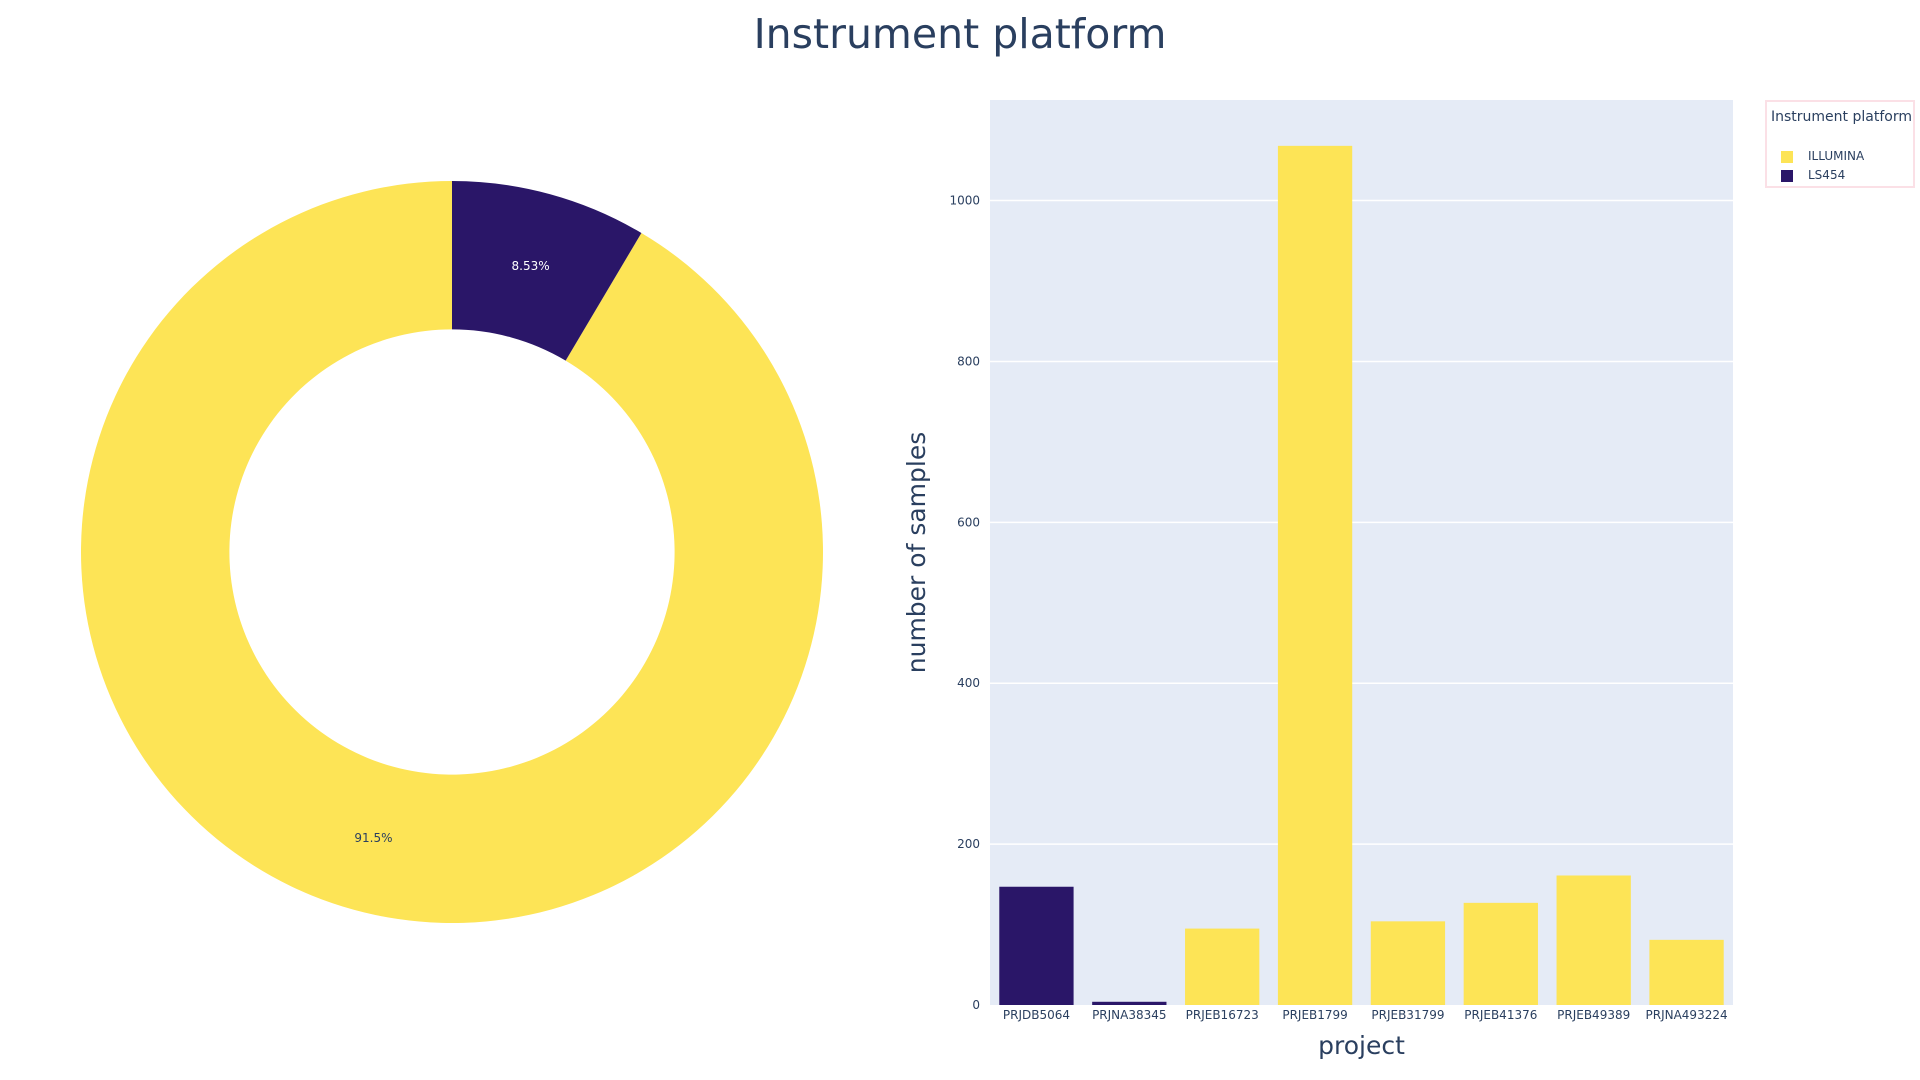 This screenshot has width=1920, height=1080. Describe the element at coordinates (1222, 1015) in the screenshot. I see `x-tick-label: PRJEB16723` at that location.